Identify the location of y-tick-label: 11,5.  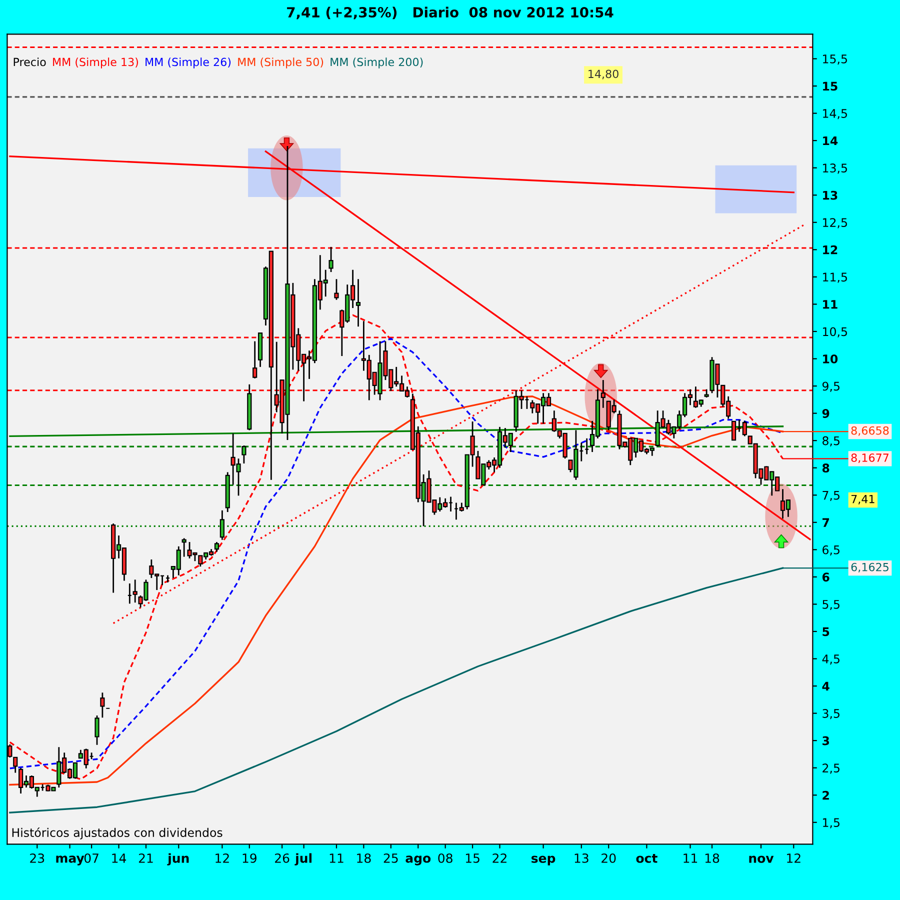
(835, 277).